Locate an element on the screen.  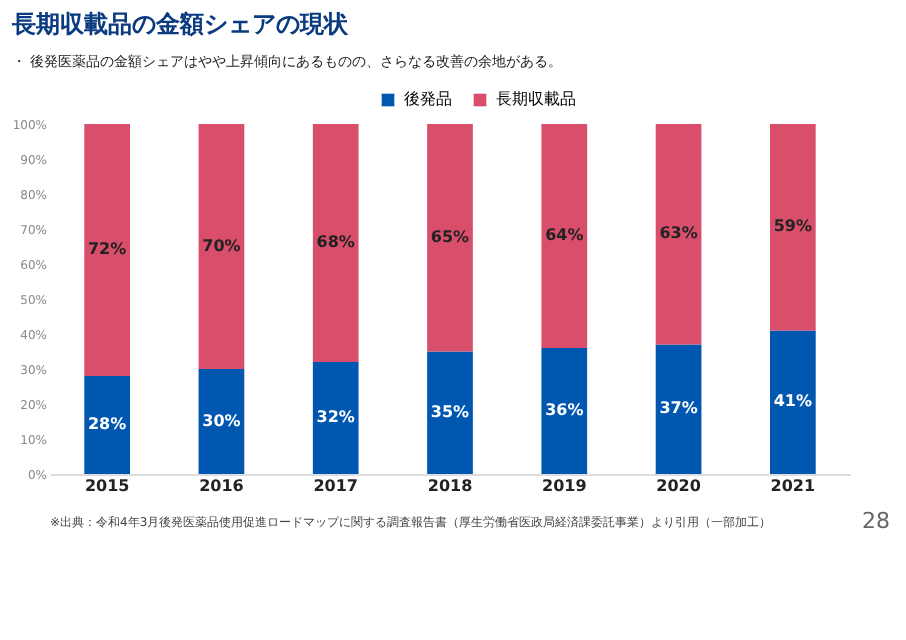
data-label: 41% is located at coordinates (793, 401).